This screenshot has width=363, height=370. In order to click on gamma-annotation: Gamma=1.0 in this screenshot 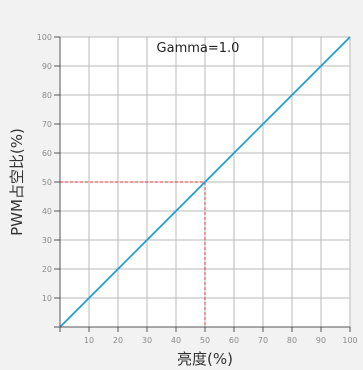, I will do `click(198, 48)`.